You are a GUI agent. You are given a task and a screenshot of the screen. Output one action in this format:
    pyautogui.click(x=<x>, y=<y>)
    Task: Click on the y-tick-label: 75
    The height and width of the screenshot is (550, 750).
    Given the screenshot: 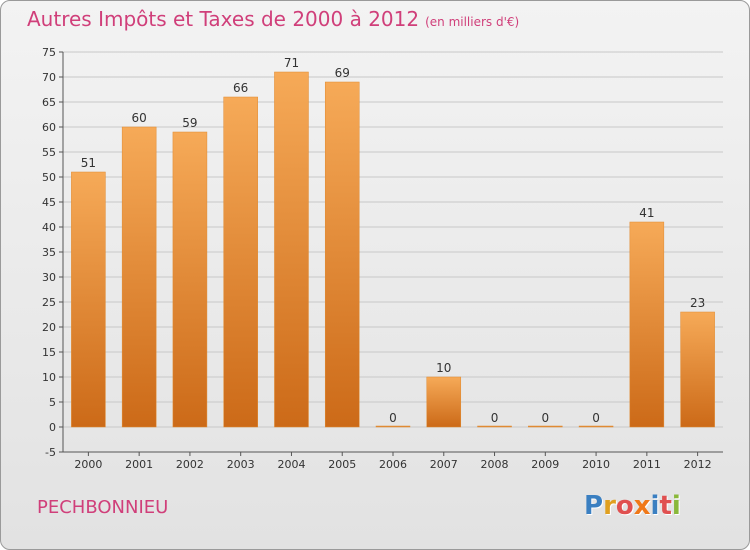 What is the action you would take?
    pyautogui.click(x=49, y=52)
    